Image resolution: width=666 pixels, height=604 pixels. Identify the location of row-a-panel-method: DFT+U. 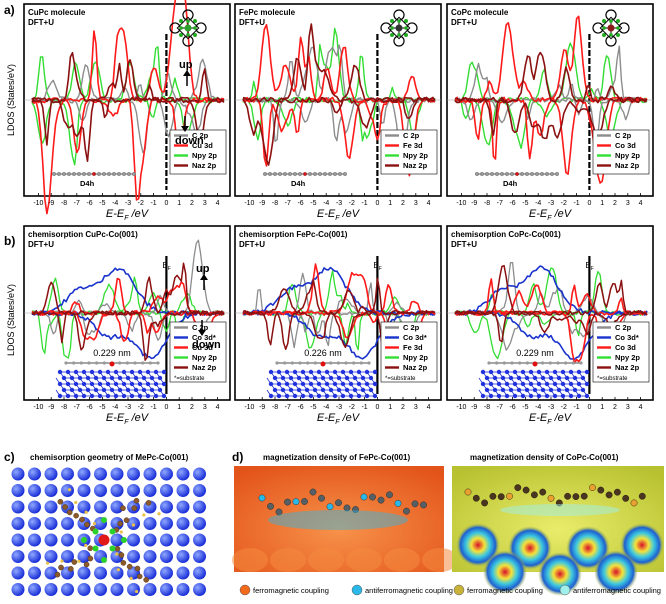
(464, 22).